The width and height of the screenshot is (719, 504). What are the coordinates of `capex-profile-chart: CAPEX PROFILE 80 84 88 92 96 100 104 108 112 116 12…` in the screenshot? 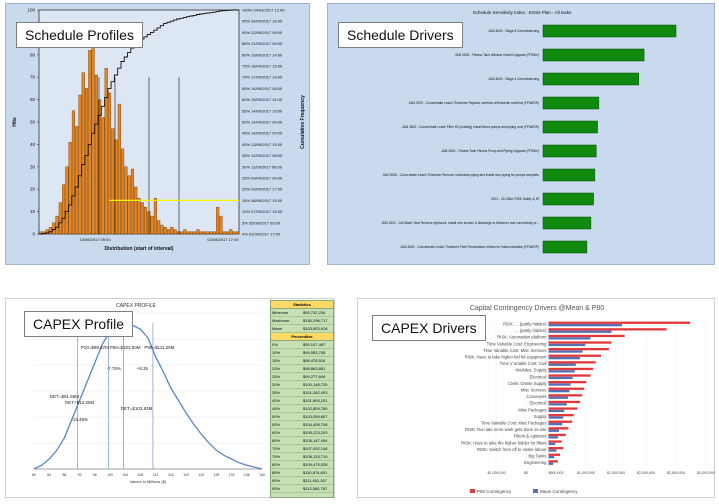 It's located at (148, 393).